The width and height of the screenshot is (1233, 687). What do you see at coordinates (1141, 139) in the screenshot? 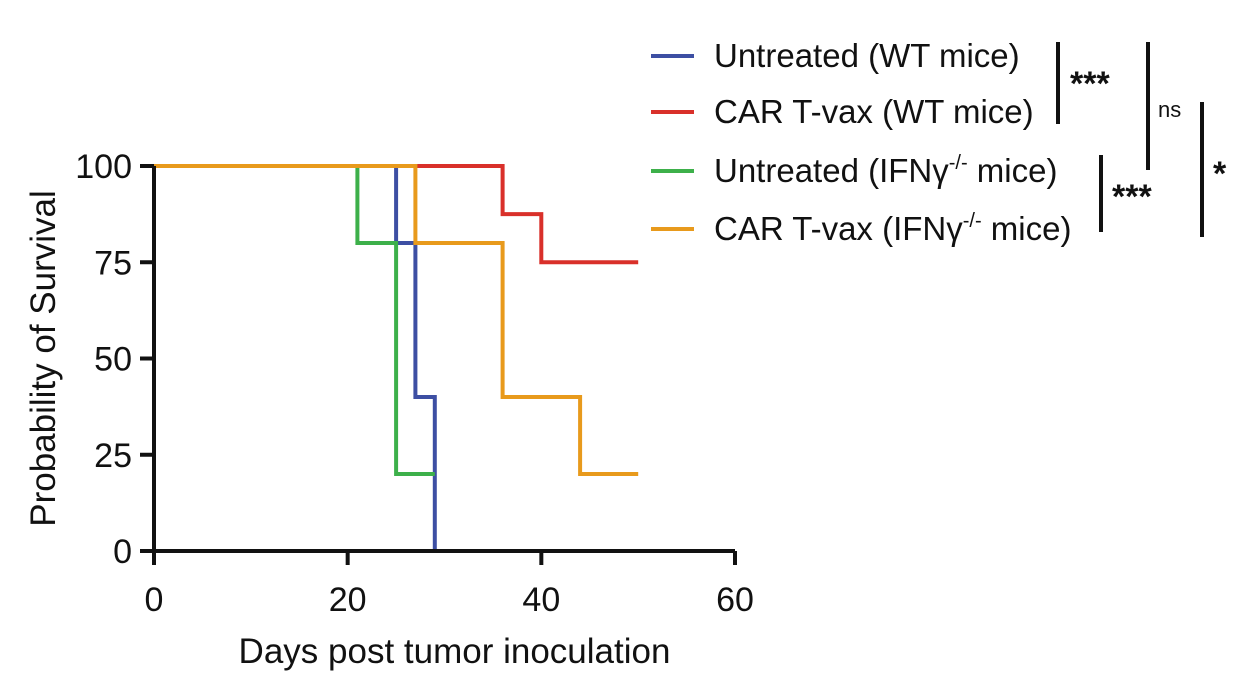
I see `significance-brackets: *** *** ns *` at bounding box center [1141, 139].